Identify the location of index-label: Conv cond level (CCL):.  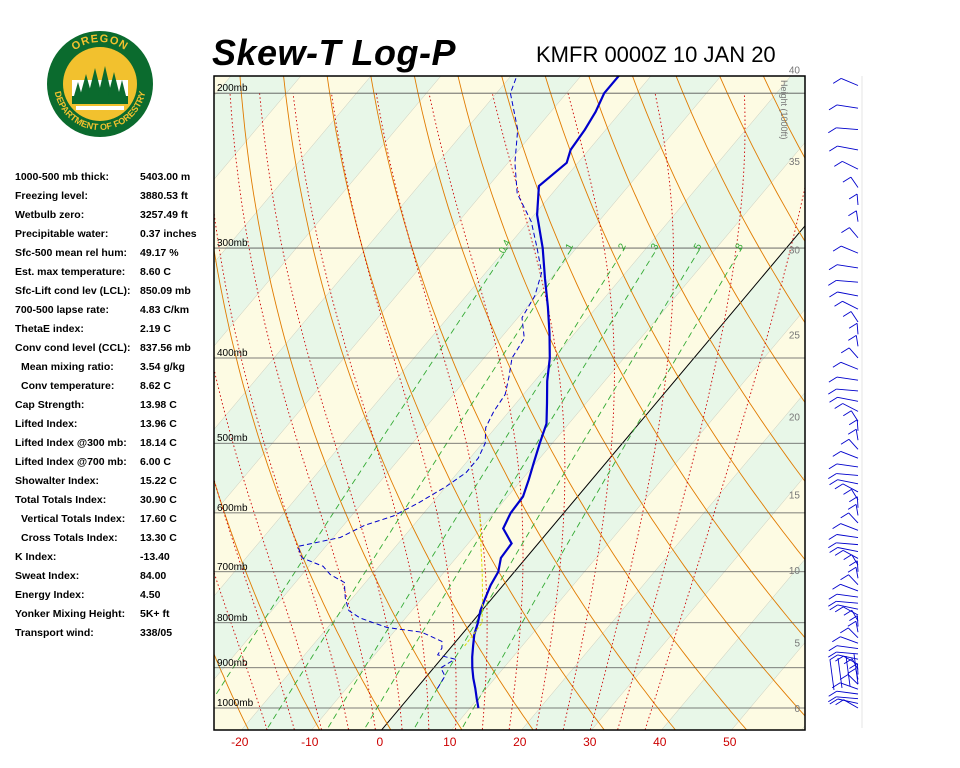
(73, 348).